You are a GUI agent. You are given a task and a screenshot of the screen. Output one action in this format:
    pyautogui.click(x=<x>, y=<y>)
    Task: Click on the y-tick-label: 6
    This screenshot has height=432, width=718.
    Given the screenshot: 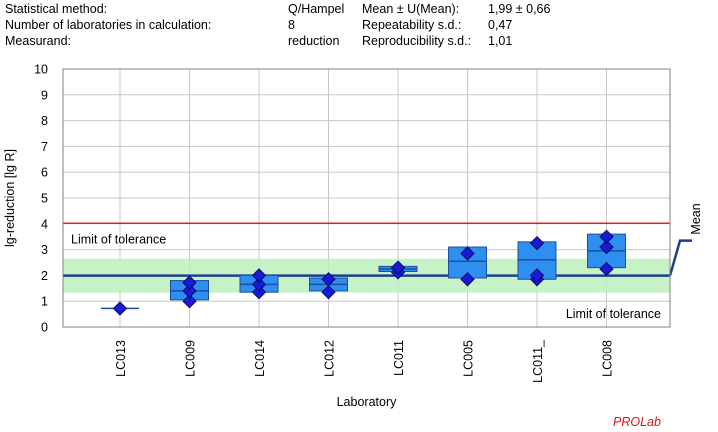 What is the action you would take?
    pyautogui.click(x=44, y=173)
    